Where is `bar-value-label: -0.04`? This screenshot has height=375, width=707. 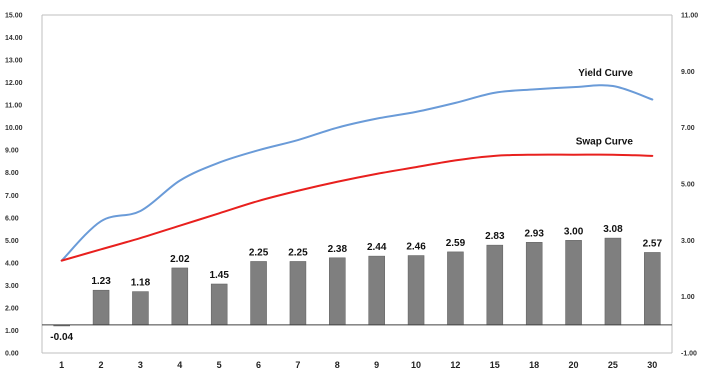 bar-value-label: -0.04 is located at coordinates (61, 337).